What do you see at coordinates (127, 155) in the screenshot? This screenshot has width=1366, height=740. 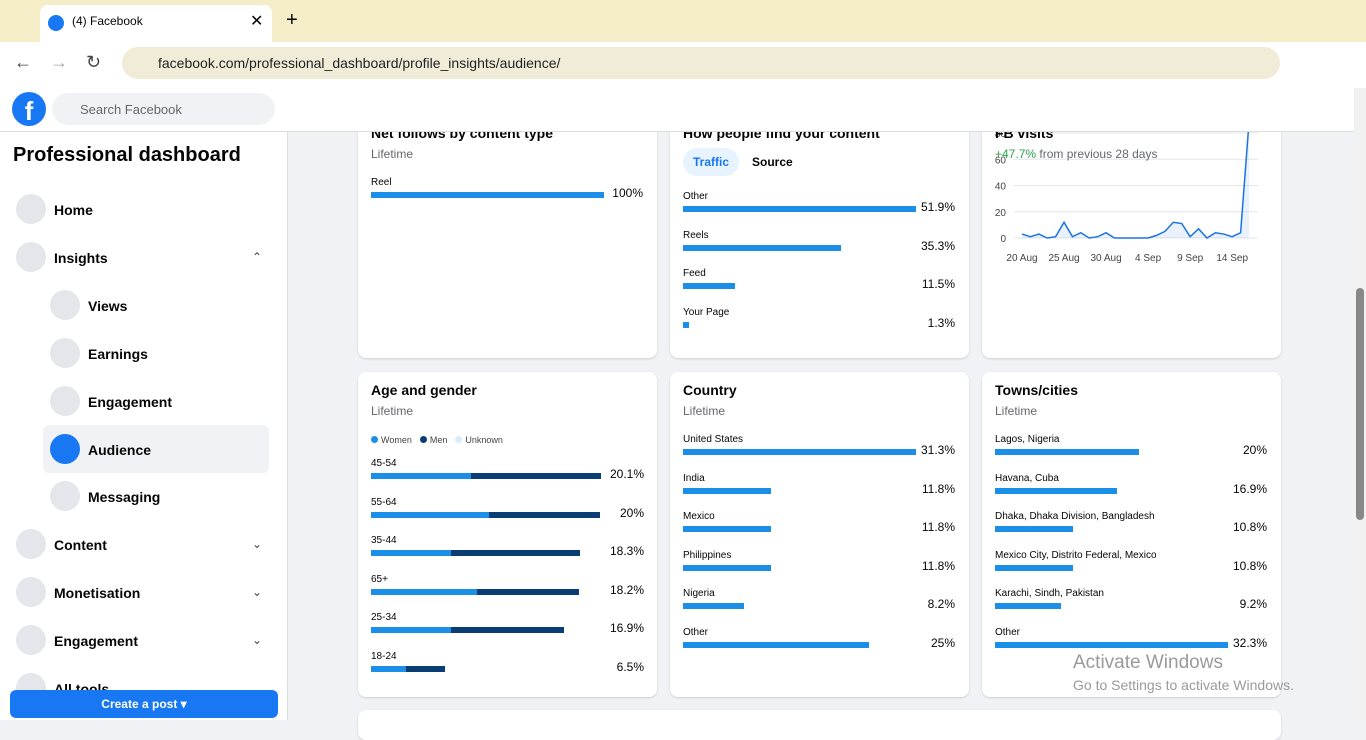 I see `sidebar-title: Professional dashboard` at bounding box center [127, 155].